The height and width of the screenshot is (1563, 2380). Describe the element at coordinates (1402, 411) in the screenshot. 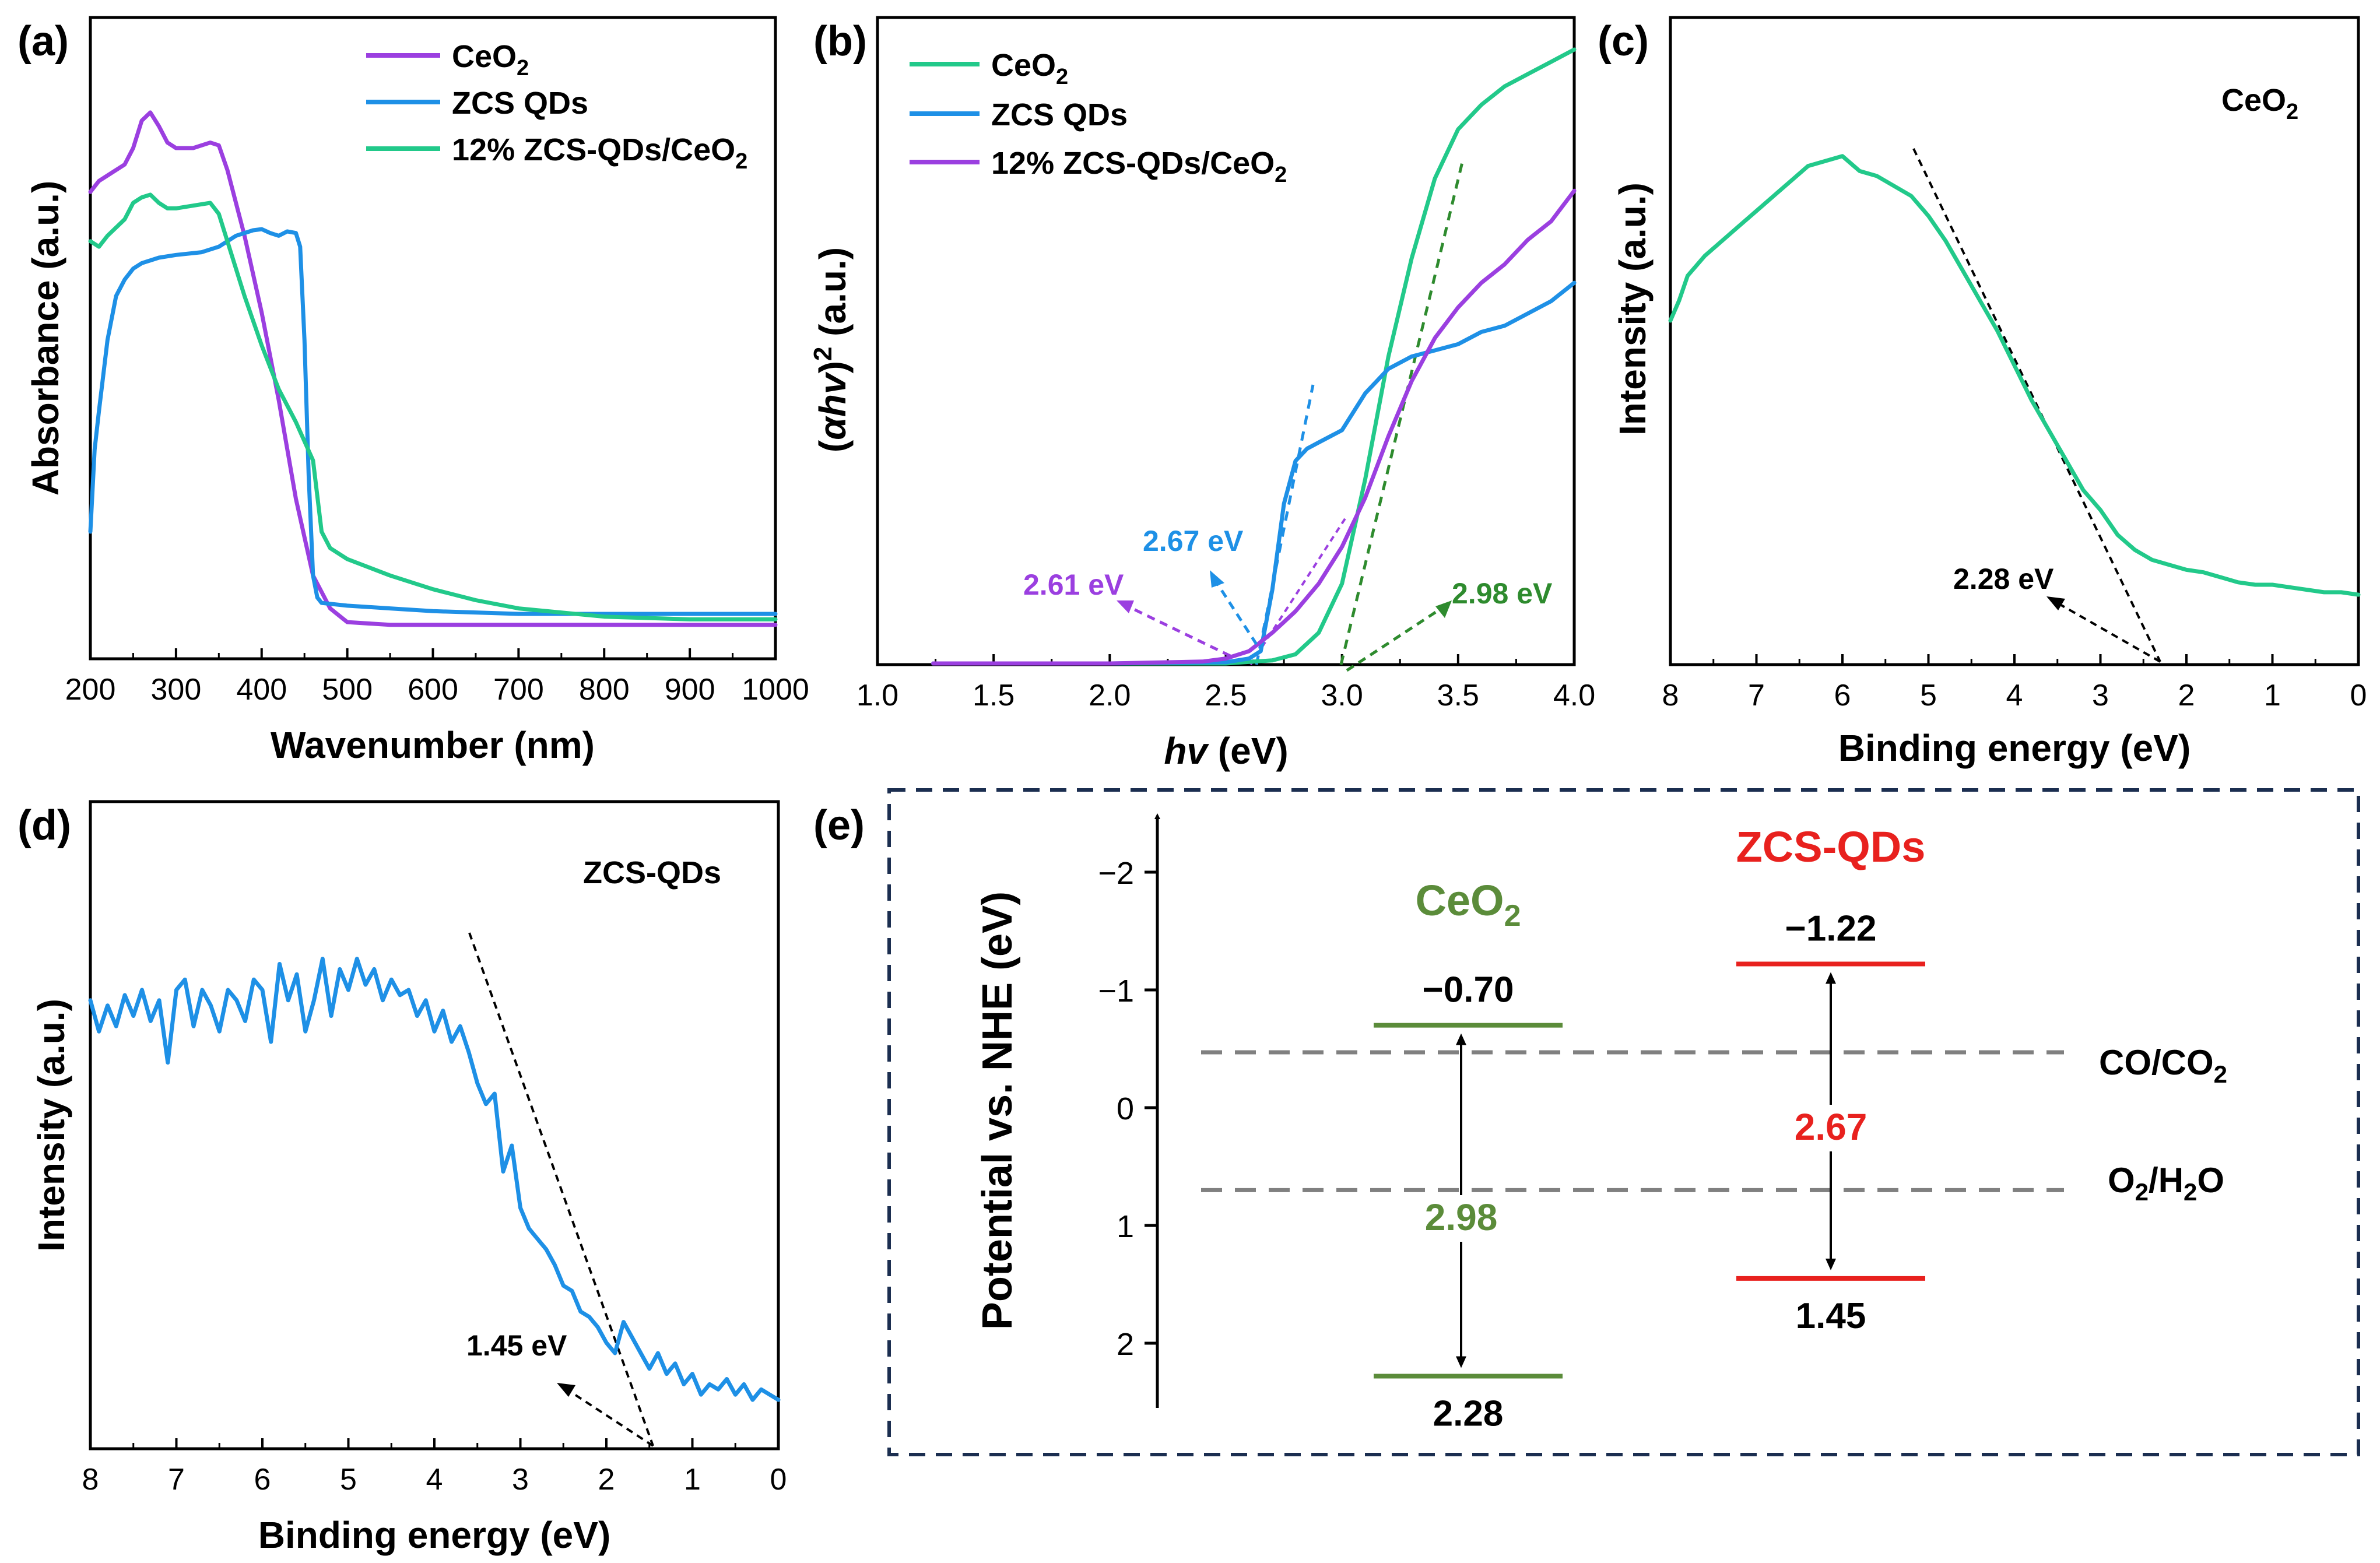

I see `tangent-b-ceo2` at that location.